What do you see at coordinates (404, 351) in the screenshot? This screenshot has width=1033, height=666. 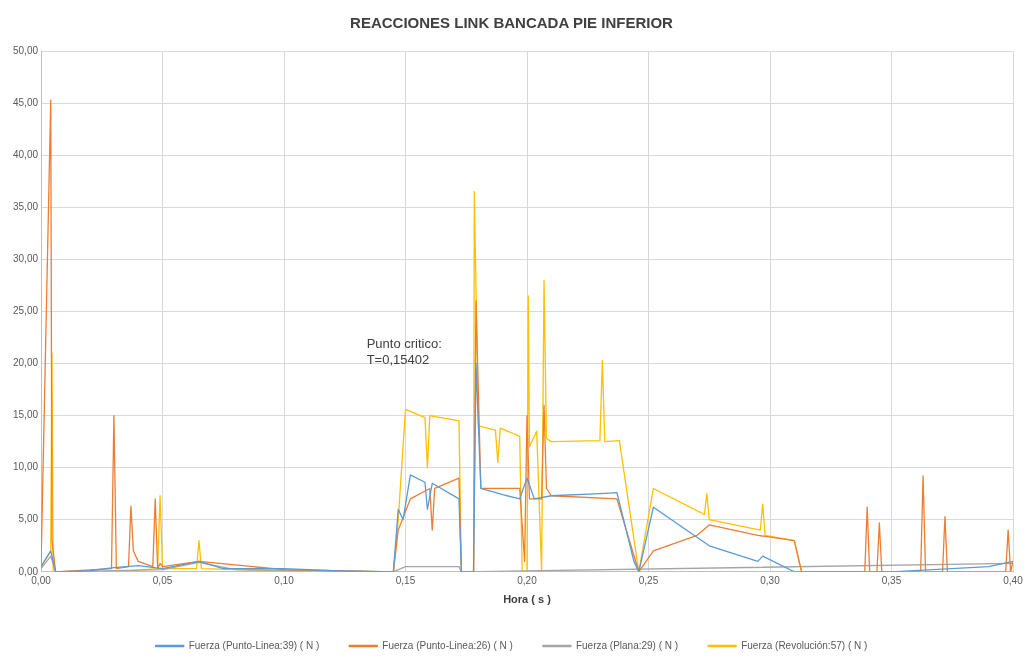 I see `annotation: Punto critico: T=0,15402` at bounding box center [404, 351].